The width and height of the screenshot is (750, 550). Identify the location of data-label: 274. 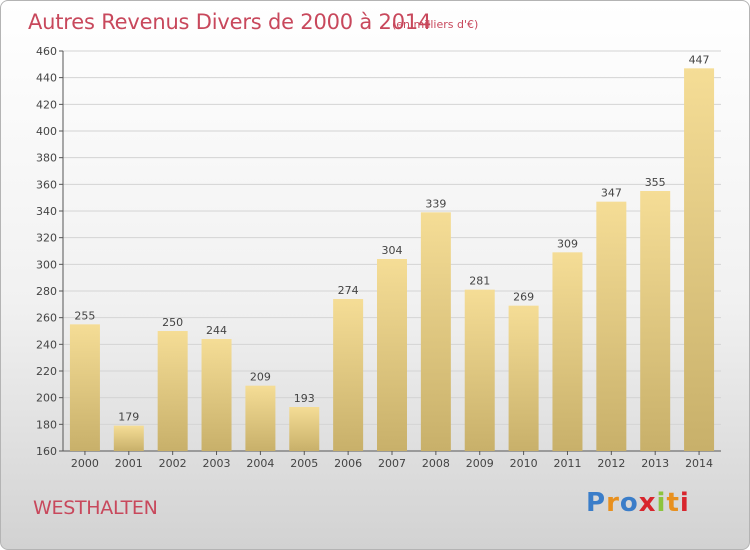
(348, 290).